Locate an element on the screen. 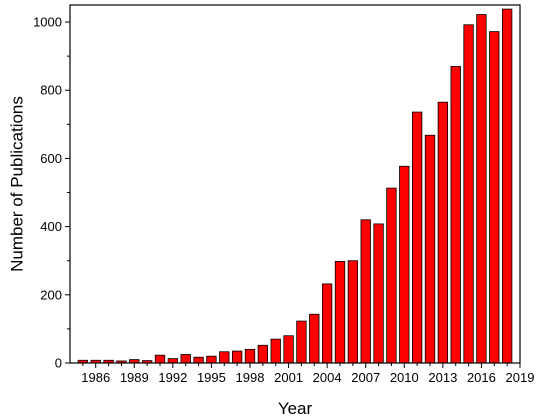 The width and height of the screenshot is (536, 418). bar-2018 is located at coordinates (507, 186).